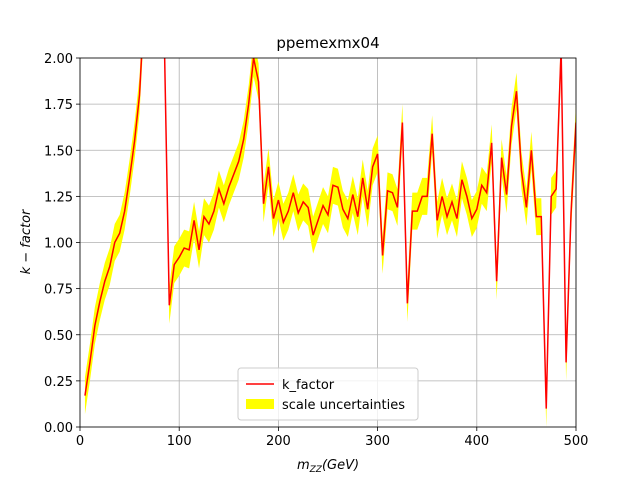 Image resolution: width=640 pixels, height=480 pixels. I want to click on x-tick-label: 200, so click(278, 441).